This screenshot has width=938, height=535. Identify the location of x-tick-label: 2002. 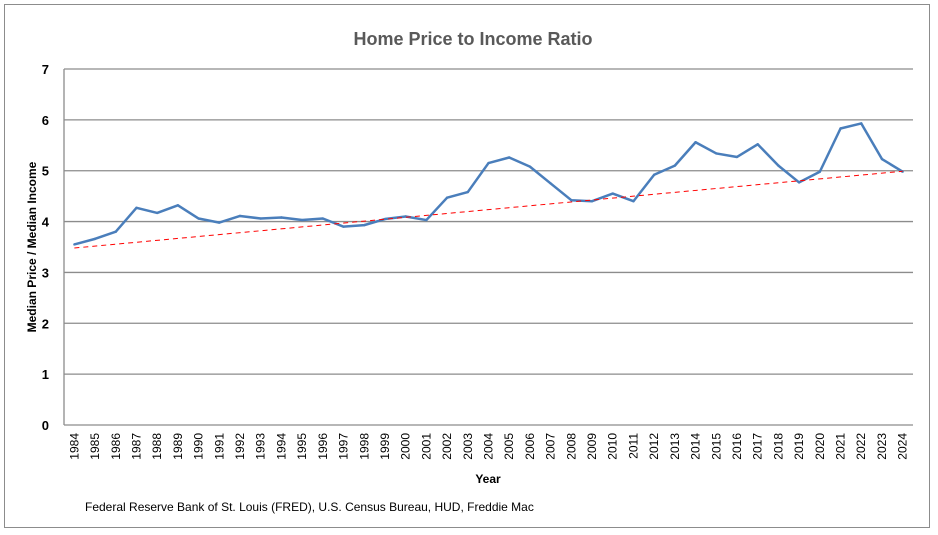
(447, 446).